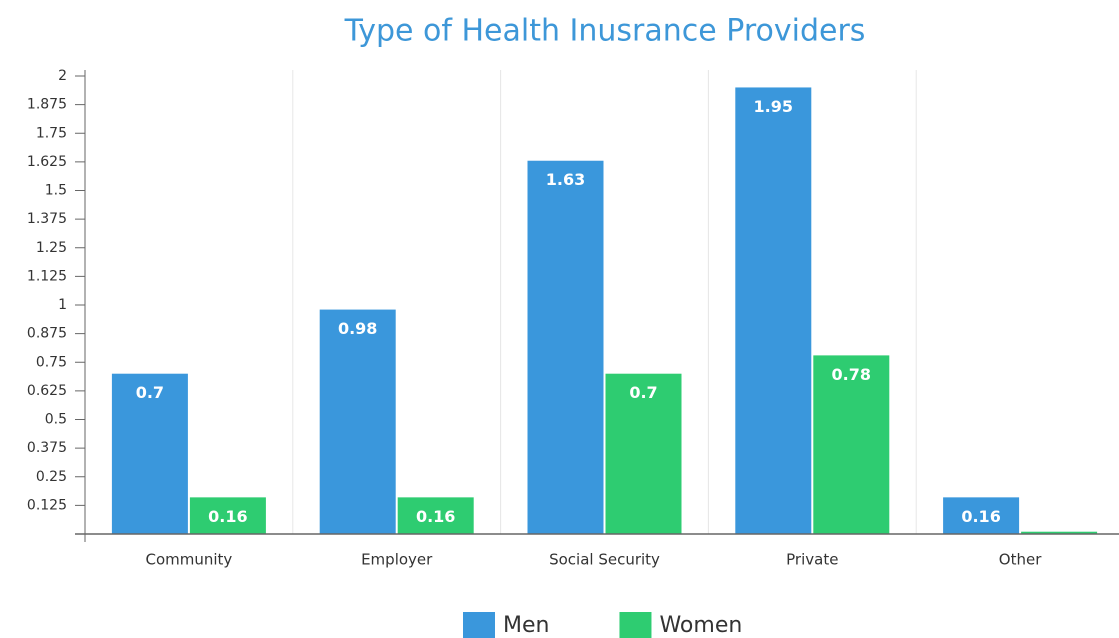  What do you see at coordinates (47, 162) in the screenshot?
I see `y-tick-label: 1.625` at bounding box center [47, 162].